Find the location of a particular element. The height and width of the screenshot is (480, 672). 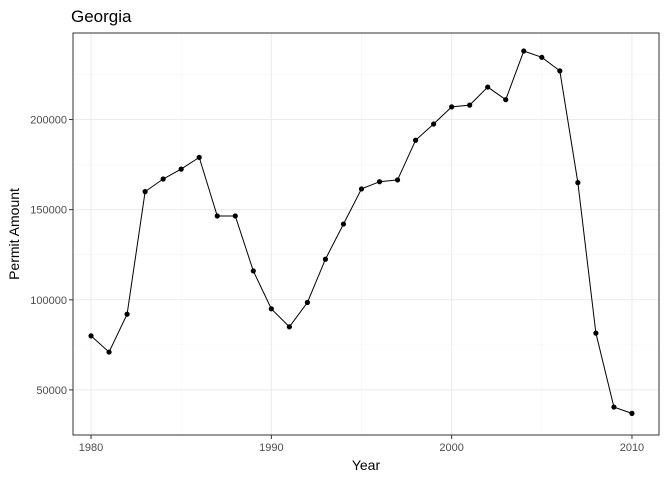

x-tick-label: 2010 is located at coordinates (632, 448).